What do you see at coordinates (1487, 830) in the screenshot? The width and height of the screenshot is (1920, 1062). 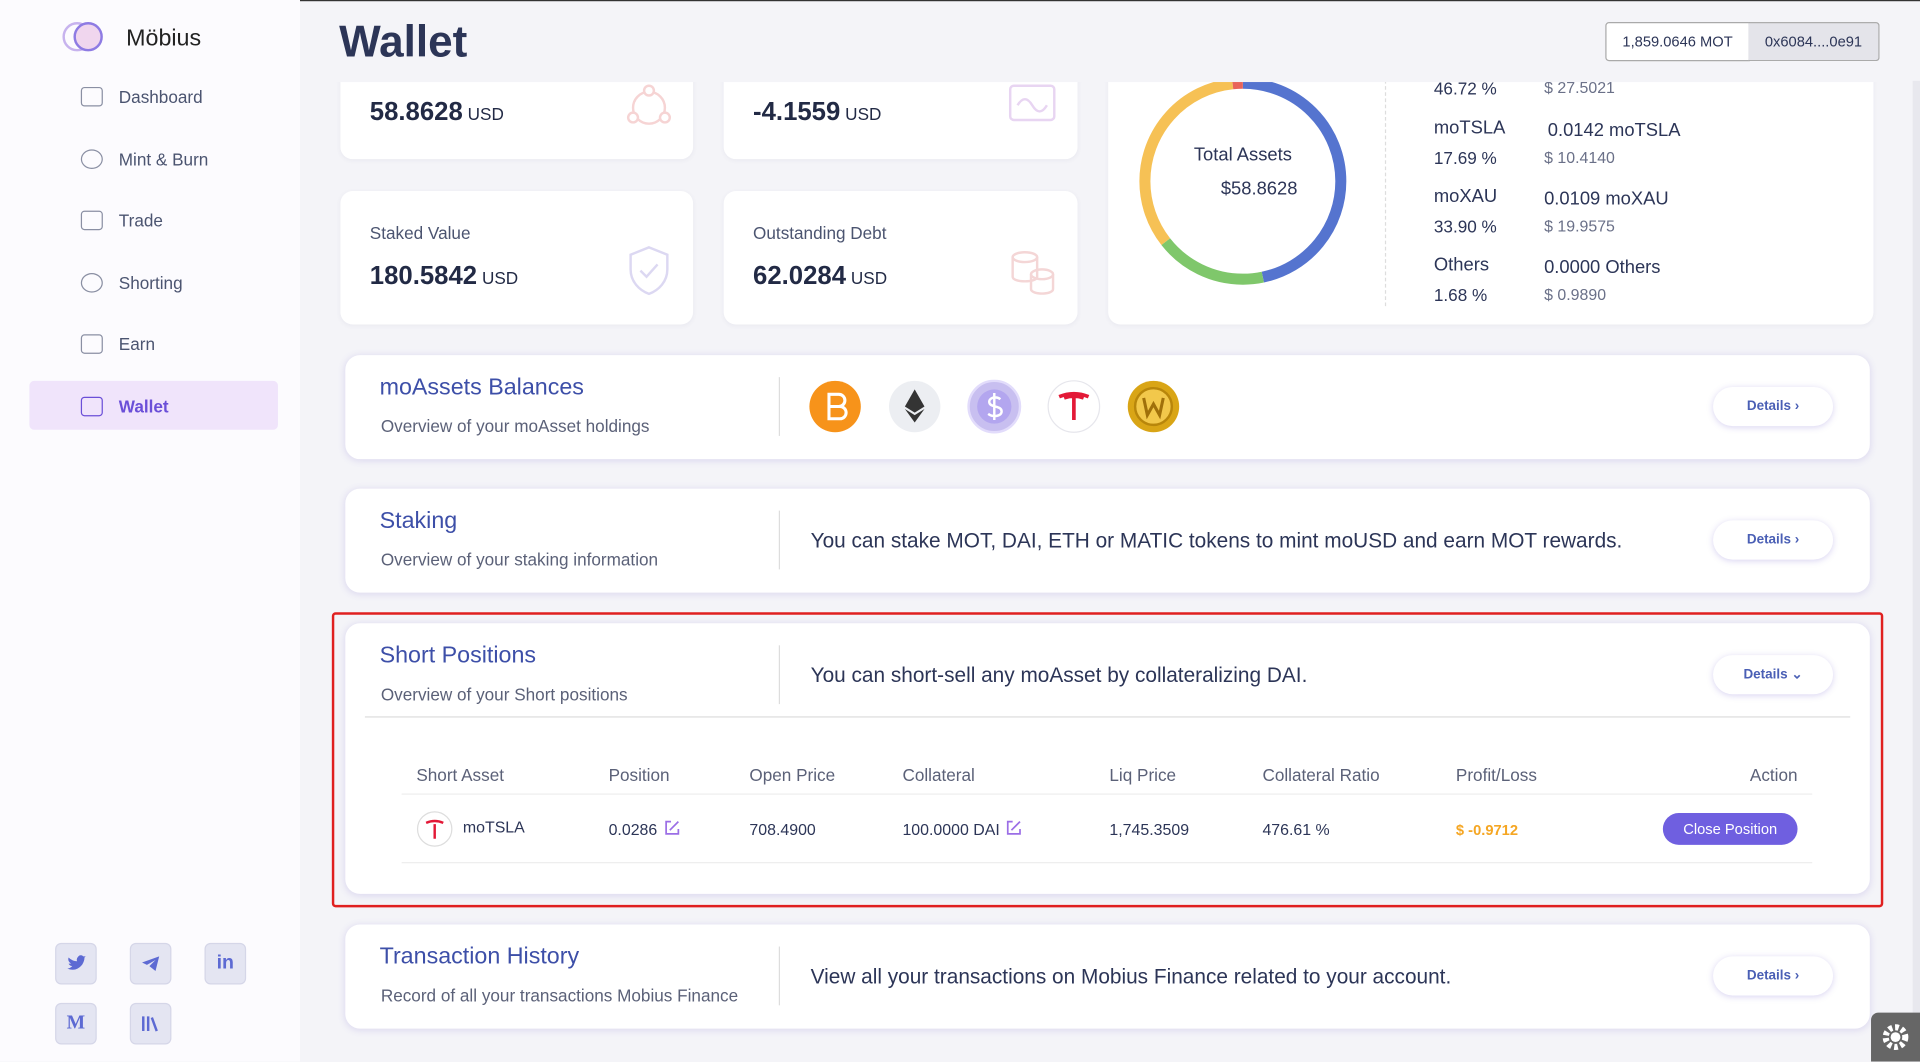 I see `table-cell: $ -0.9712` at bounding box center [1487, 830].